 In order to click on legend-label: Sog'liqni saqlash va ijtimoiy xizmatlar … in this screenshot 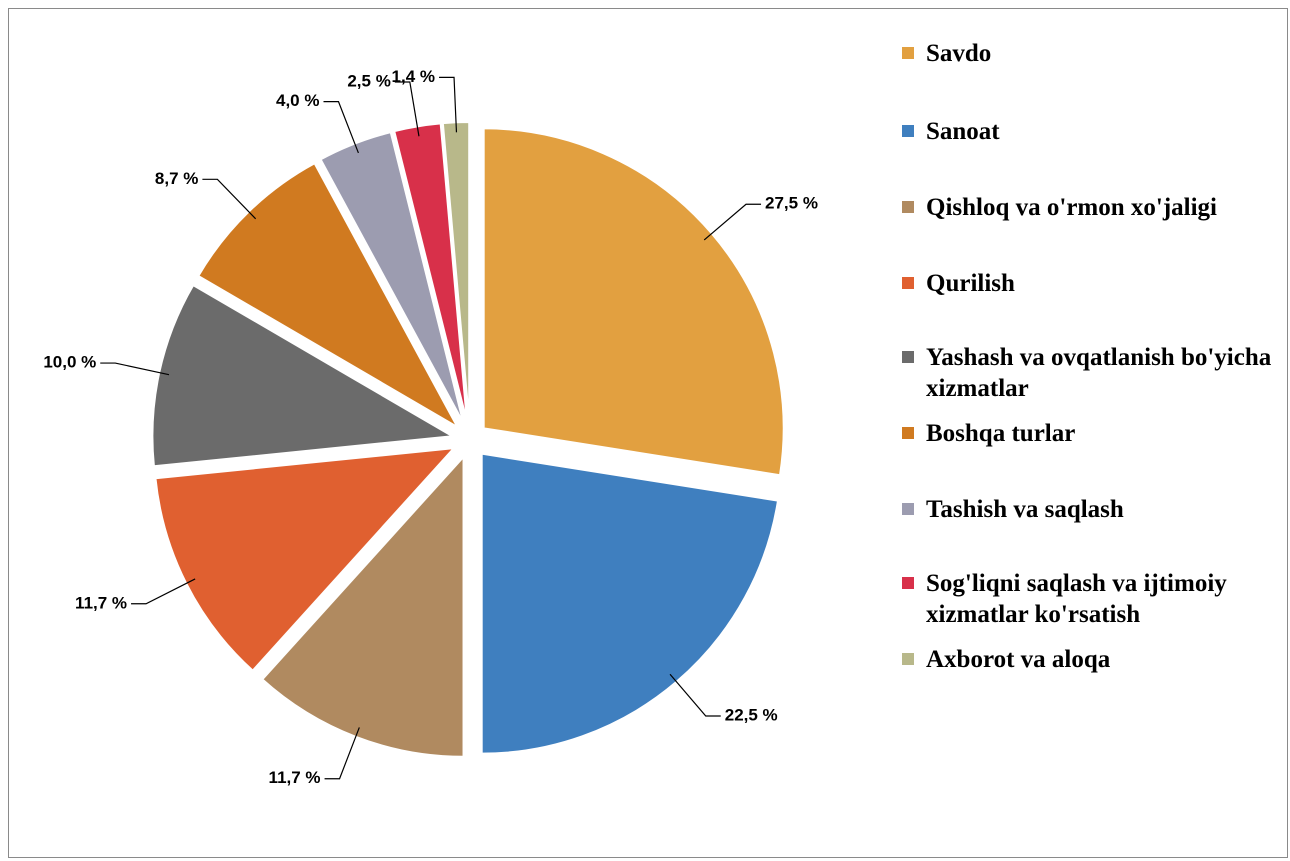, I will do `click(1076, 599)`.